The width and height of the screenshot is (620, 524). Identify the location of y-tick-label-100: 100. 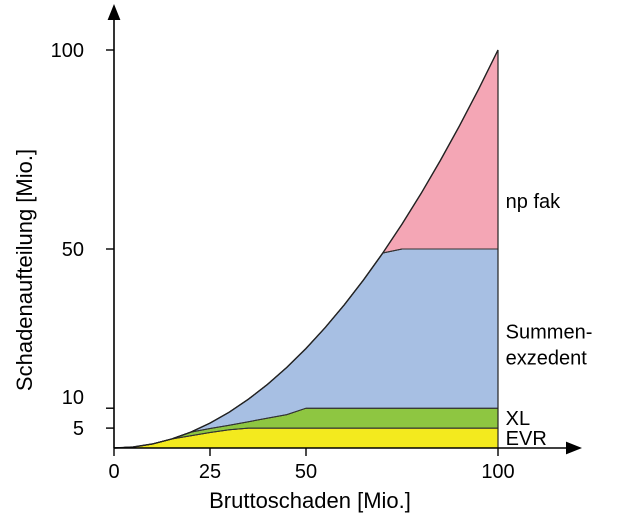
(67, 51).